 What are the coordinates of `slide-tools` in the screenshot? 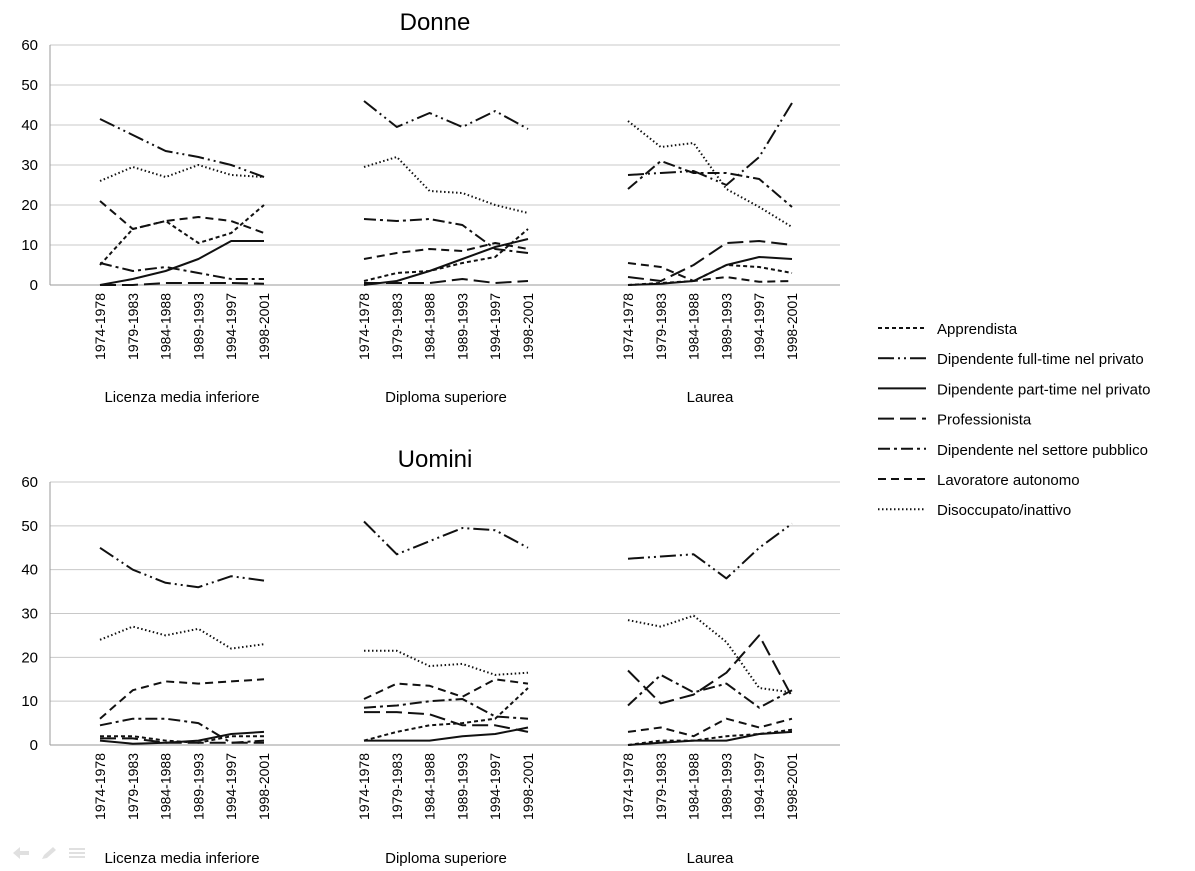 It's located at (49, 853).